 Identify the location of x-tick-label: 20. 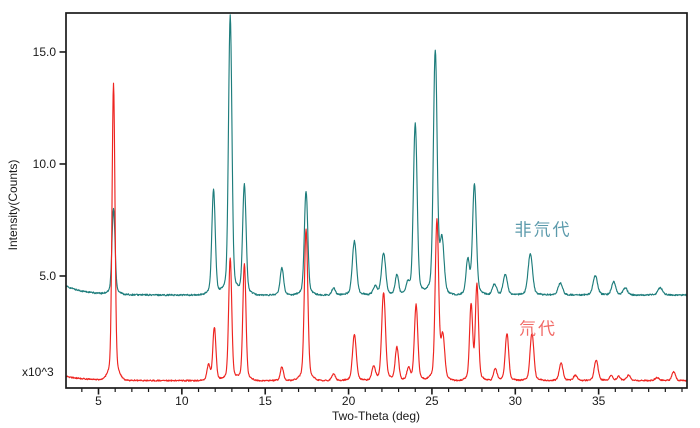
(349, 401).